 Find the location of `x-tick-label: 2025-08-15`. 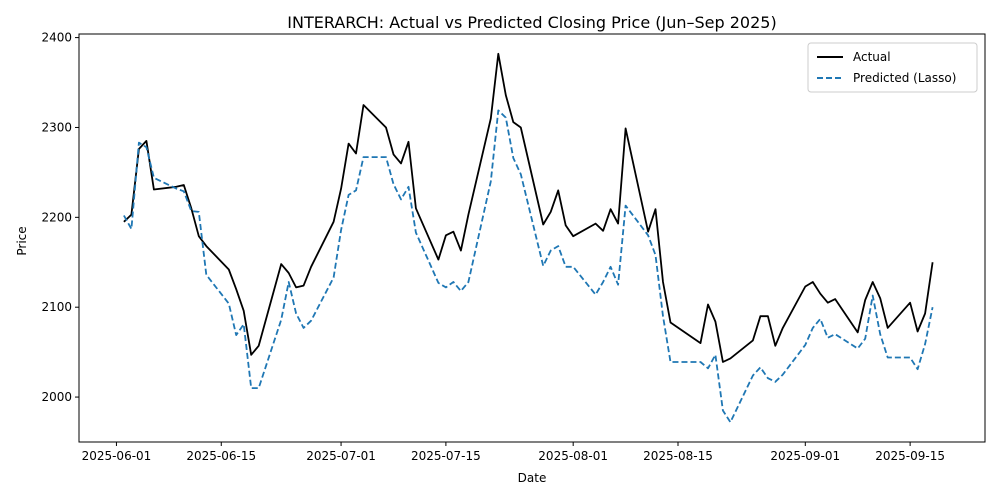

x-tick-label: 2025-08-15 is located at coordinates (678, 456).